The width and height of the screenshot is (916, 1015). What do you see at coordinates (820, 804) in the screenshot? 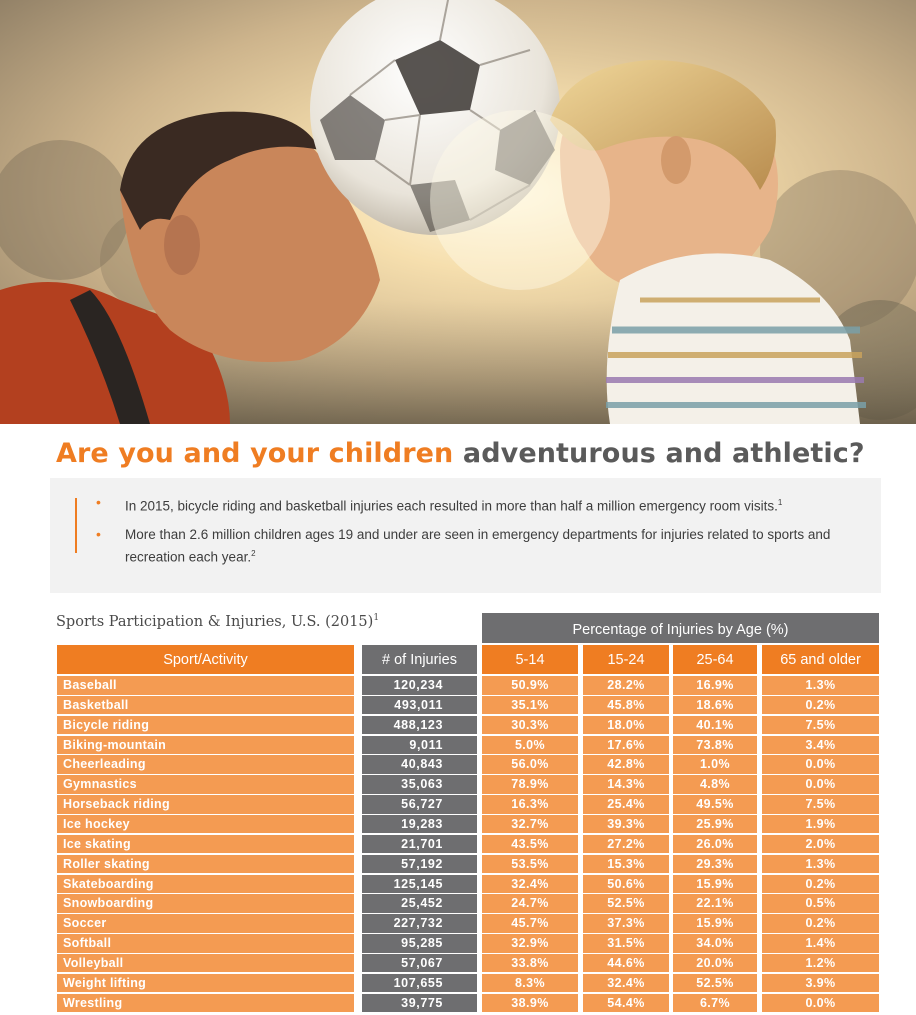
I see `cell-age-65-older: 7.5%` at bounding box center [820, 804].